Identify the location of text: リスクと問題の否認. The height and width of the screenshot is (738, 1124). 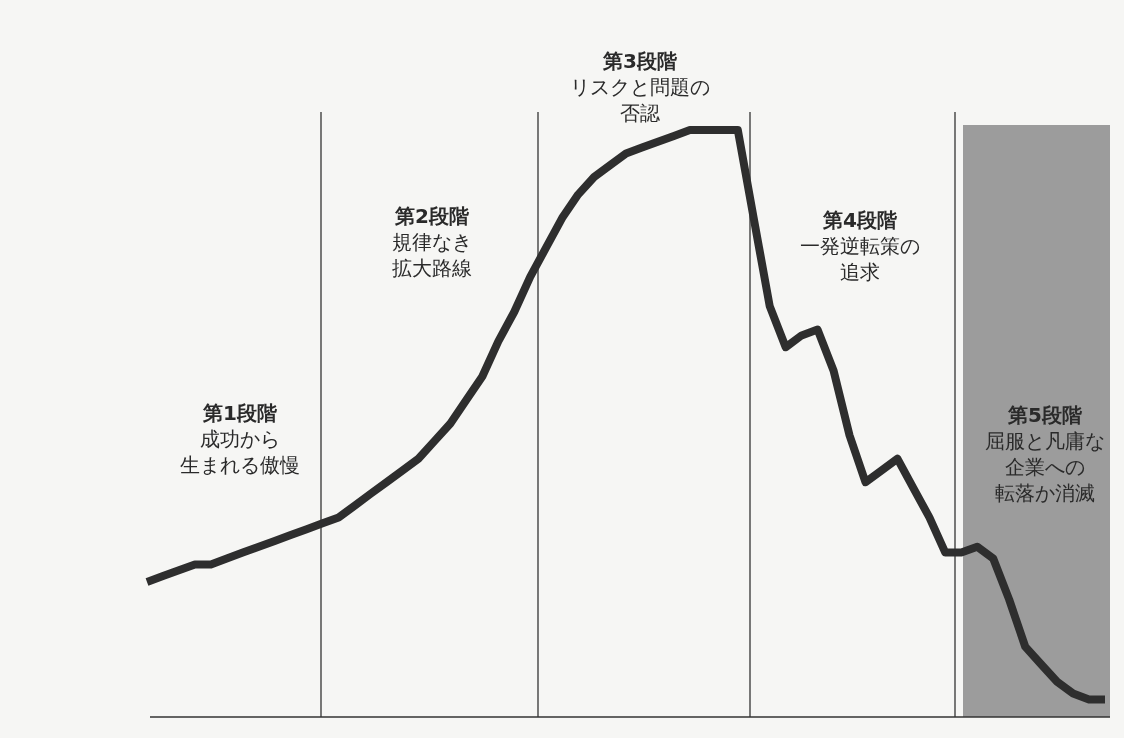
(640, 100).